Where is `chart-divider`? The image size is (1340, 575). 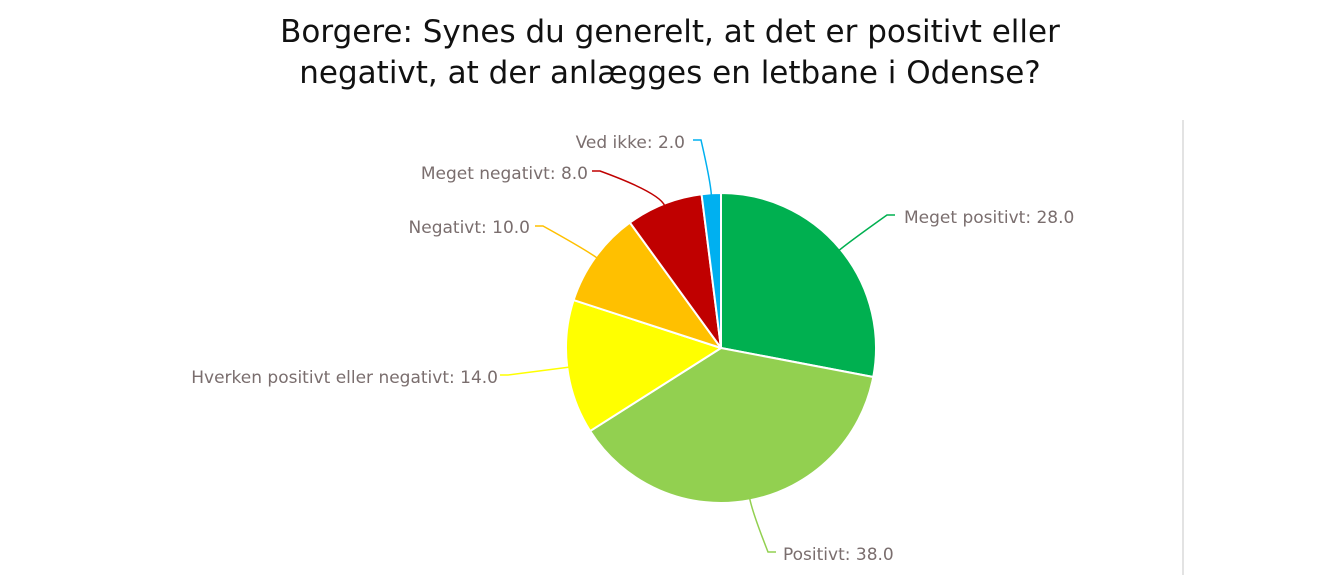 chart-divider is located at coordinates (1183, 347).